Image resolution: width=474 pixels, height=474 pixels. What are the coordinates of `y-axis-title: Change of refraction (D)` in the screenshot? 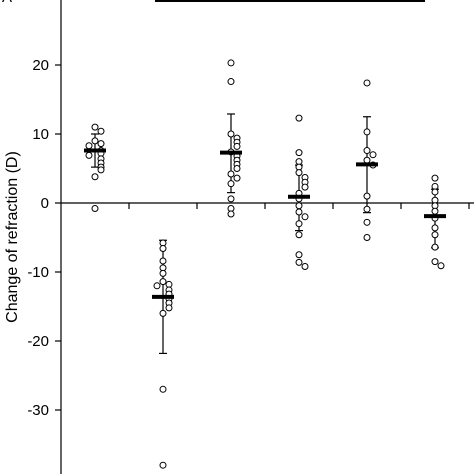 It's located at (12, 237).